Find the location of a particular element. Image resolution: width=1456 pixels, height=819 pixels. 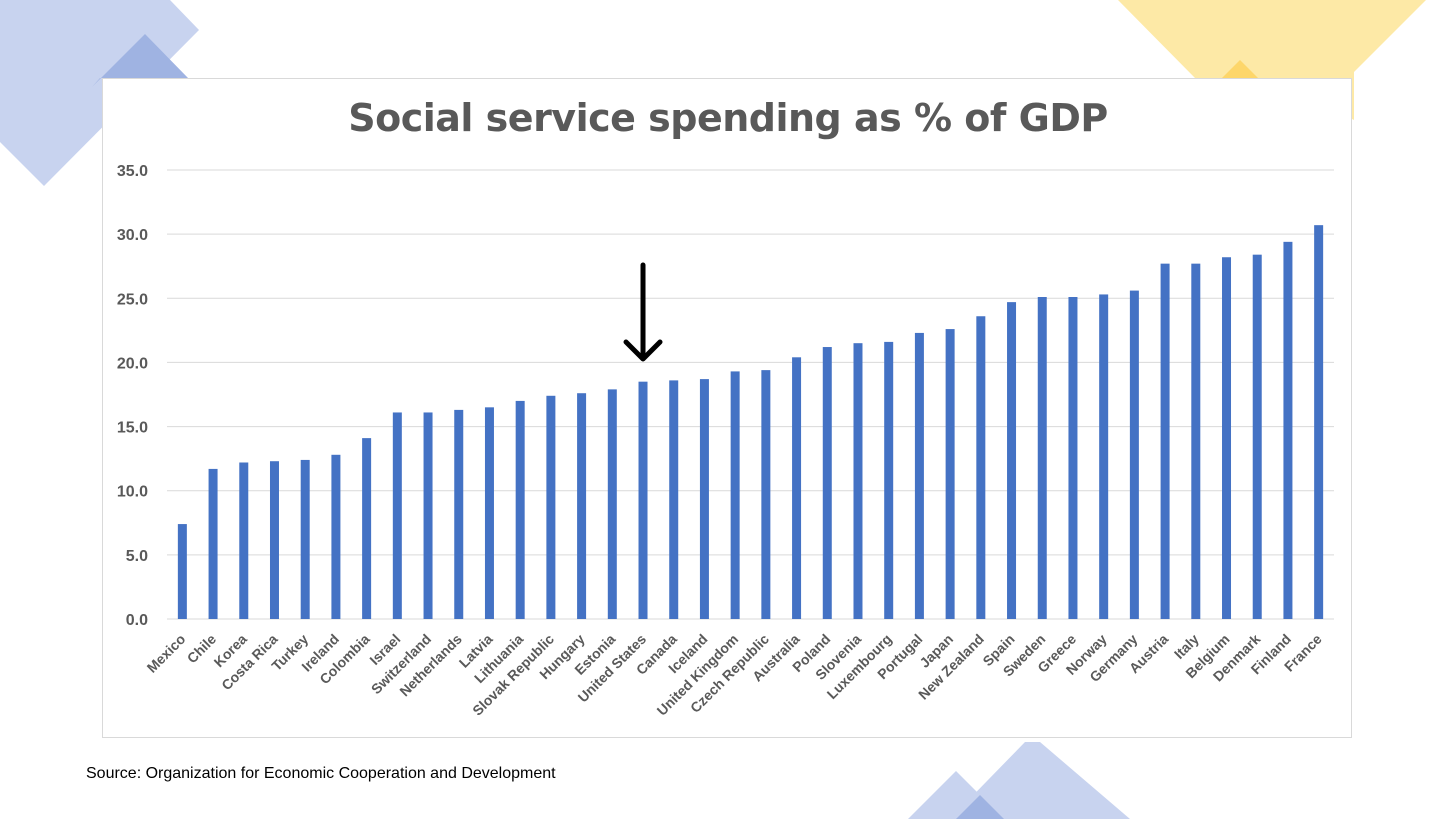

yellow-diamond-shape is located at coordinates (1240, 69).